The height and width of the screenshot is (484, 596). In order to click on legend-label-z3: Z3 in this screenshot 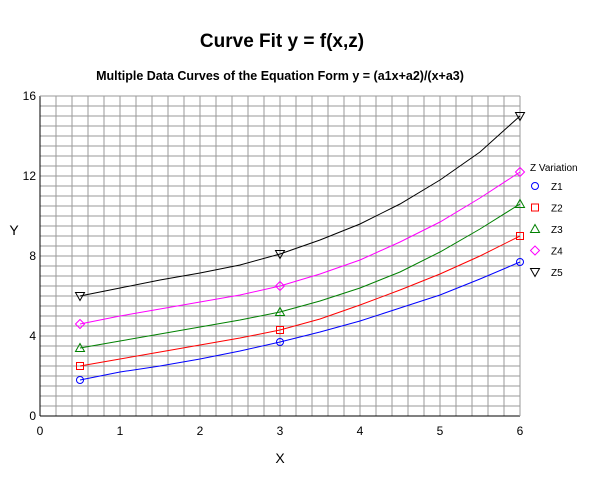, I will do `click(557, 230)`.